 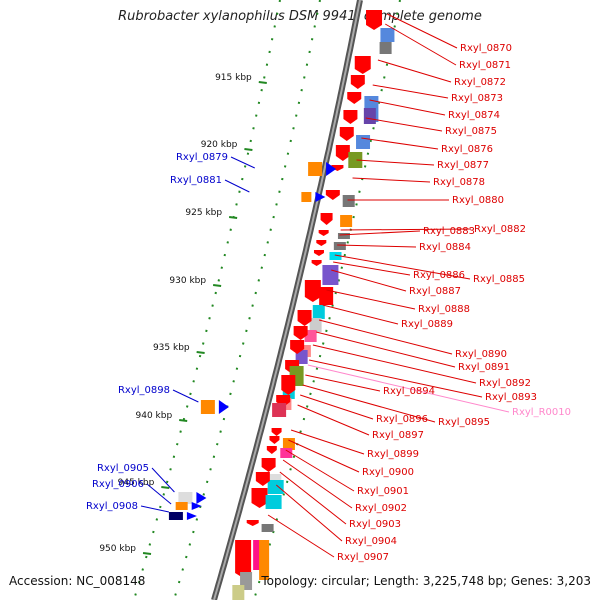 What do you see at coordinates (477, 98) in the screenshot?
I see `gene-label-rxyl-0873: Rxyl_0873` at bounding box center [477, 98].